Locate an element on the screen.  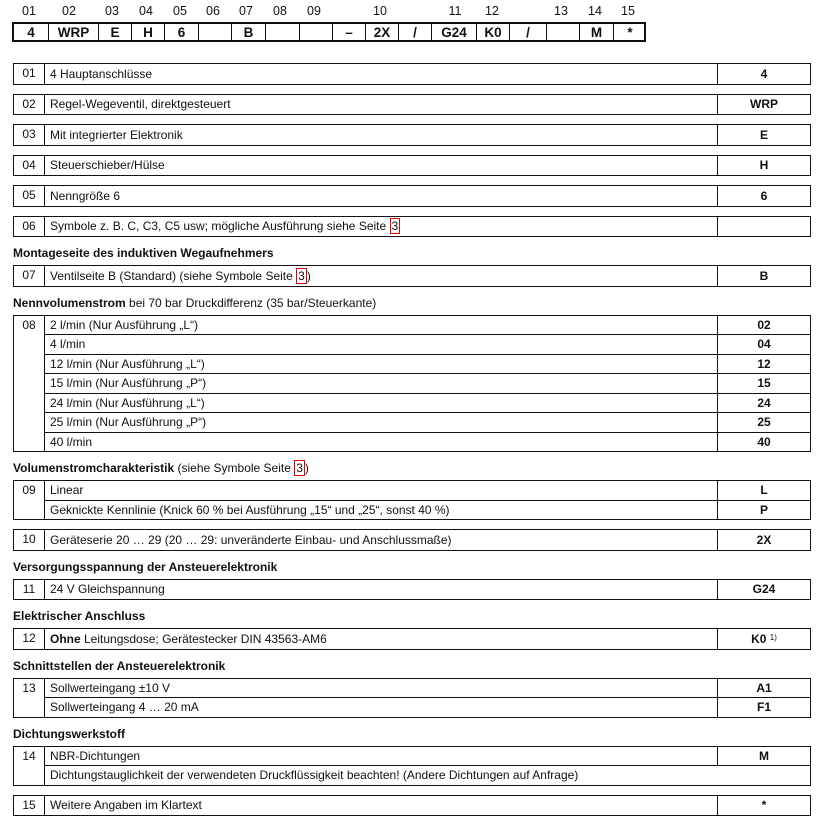
option-description: Sollwerteingang ±10 V is located at coordinates (381, 687).